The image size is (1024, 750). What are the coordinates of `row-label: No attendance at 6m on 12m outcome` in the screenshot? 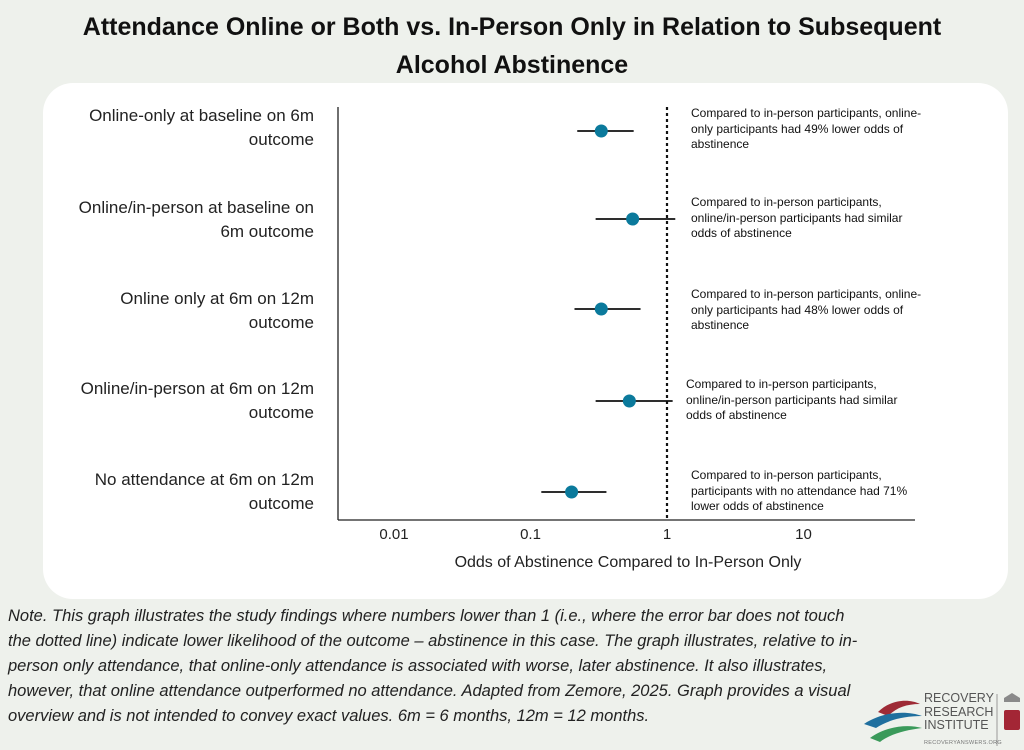 It's located at (204, 491).